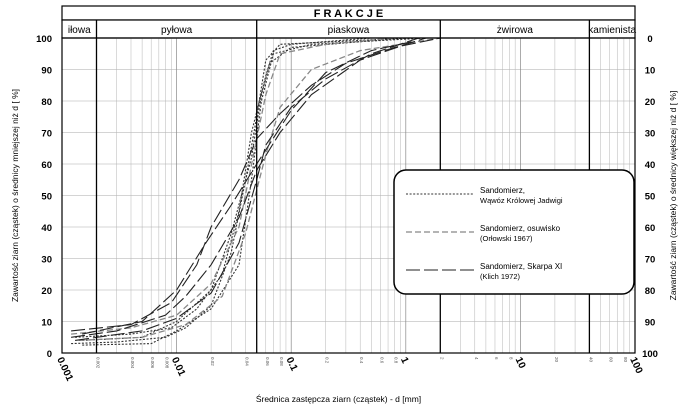 The height and width of the screenshot is (411, 687). Describe the element at coordinates (281, 361) in the screenshot. I see `x-minor-tick-label: 0.08` at that location.